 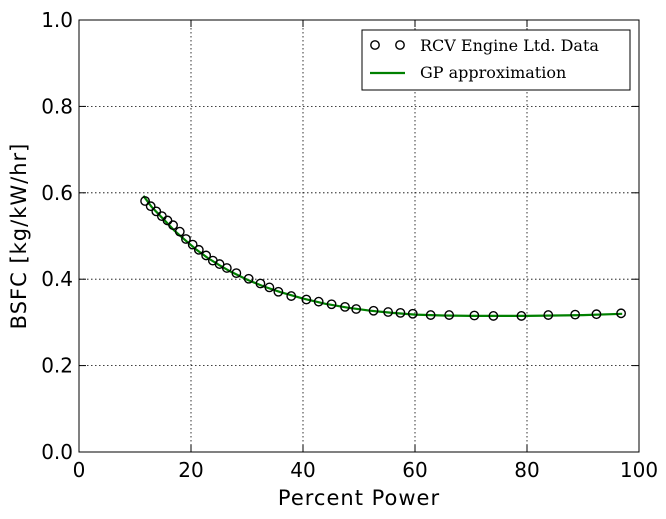 I want to click on legend-marker-sample, so click(x=387, y=45).